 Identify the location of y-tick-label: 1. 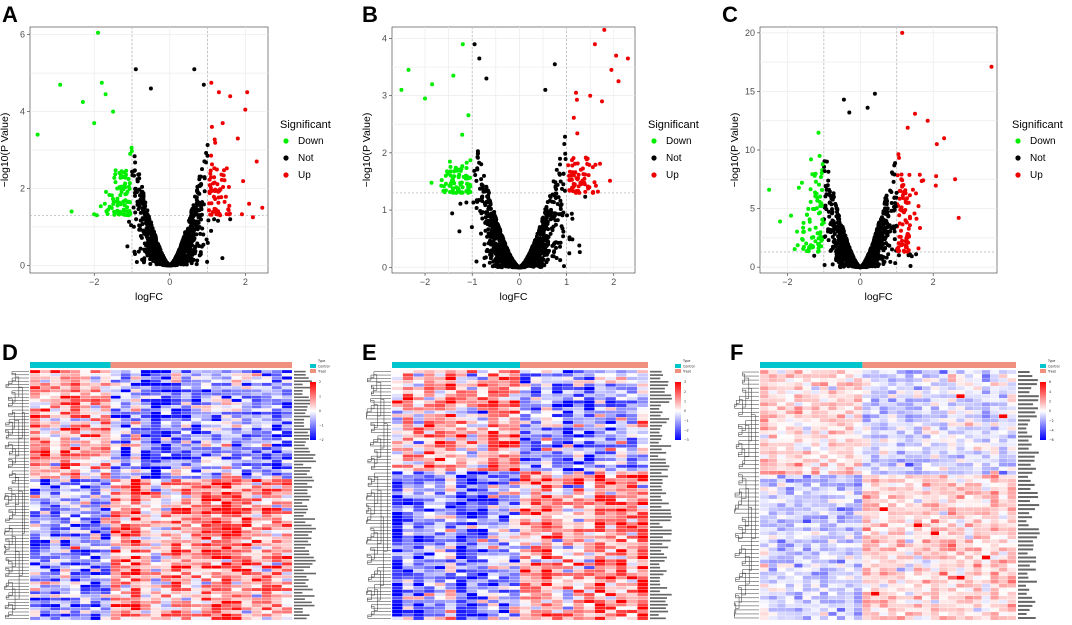
(384, 210).